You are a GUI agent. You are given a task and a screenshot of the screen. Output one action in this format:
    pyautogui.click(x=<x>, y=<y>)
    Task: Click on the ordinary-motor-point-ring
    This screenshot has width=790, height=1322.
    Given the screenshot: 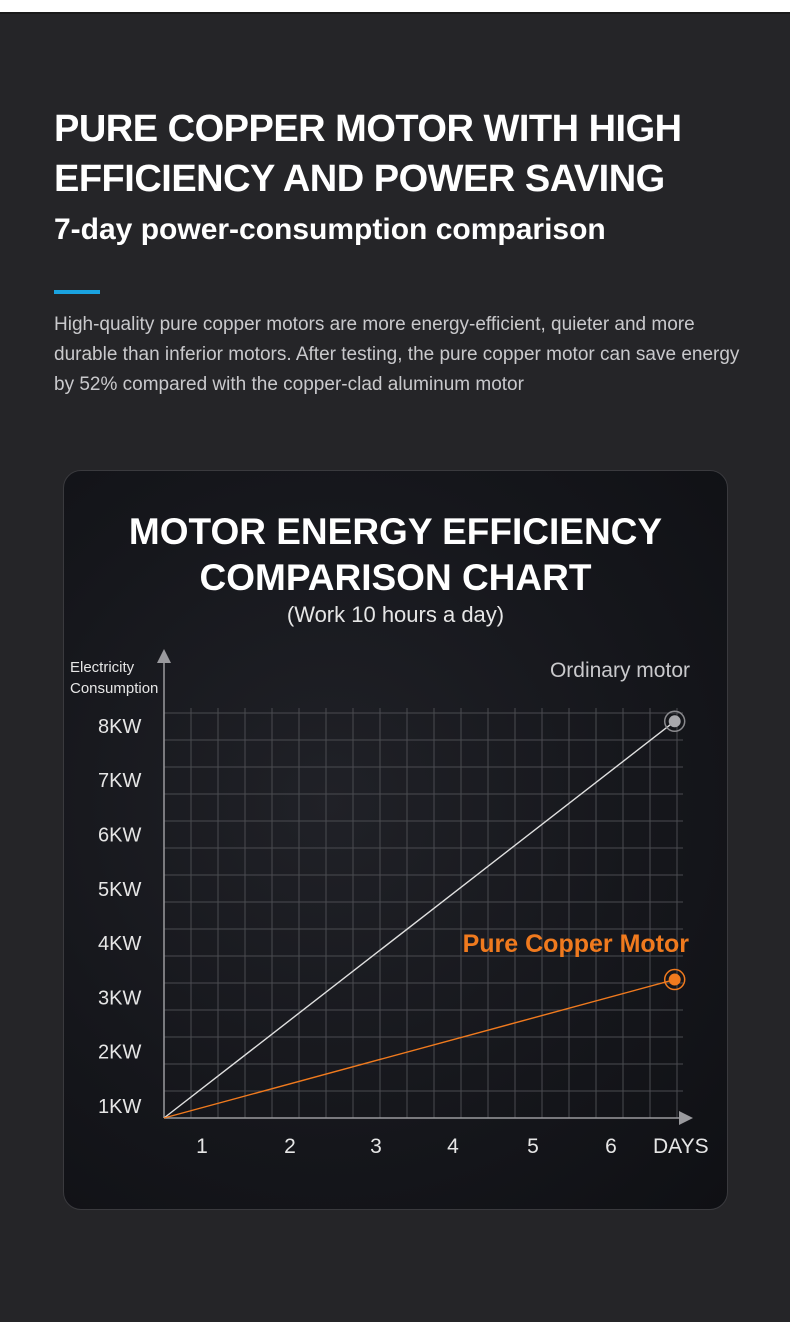 What is the action you would take?
    pyautogui.click(x=674, y=721)
    